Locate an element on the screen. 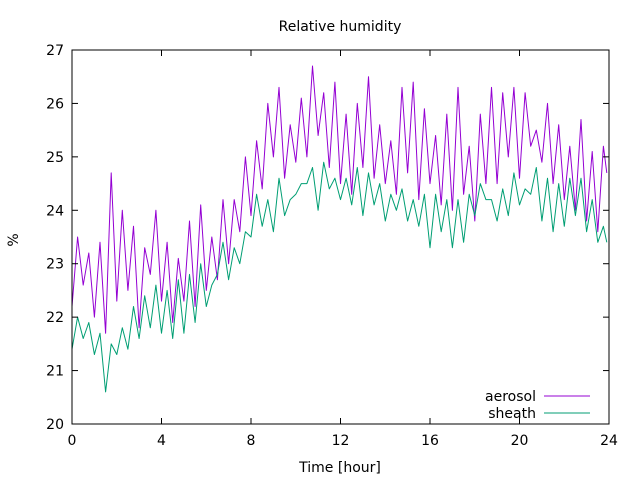 The width and height of the screenshot is (640, 480). legend-label-aerosol: aerosol is located at coordinates (510, 397).